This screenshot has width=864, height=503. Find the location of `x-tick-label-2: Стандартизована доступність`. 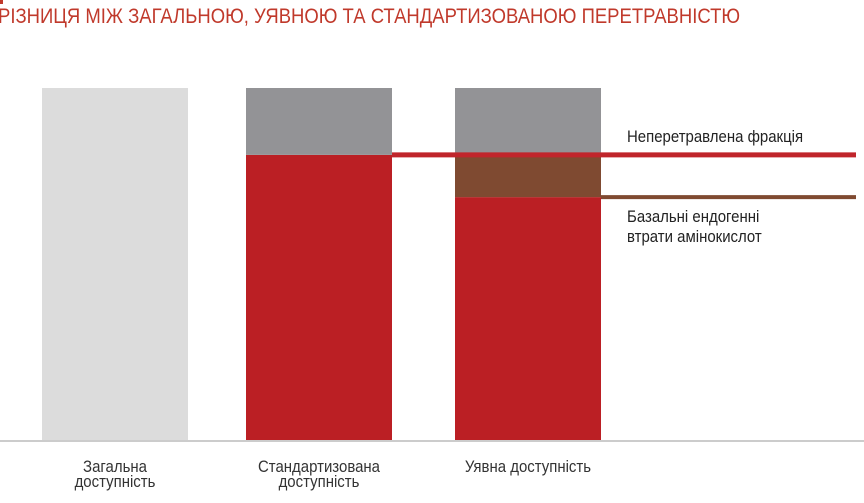

x-tick-label-2: Стандартизована доступність is located at coordinates (319, 474).